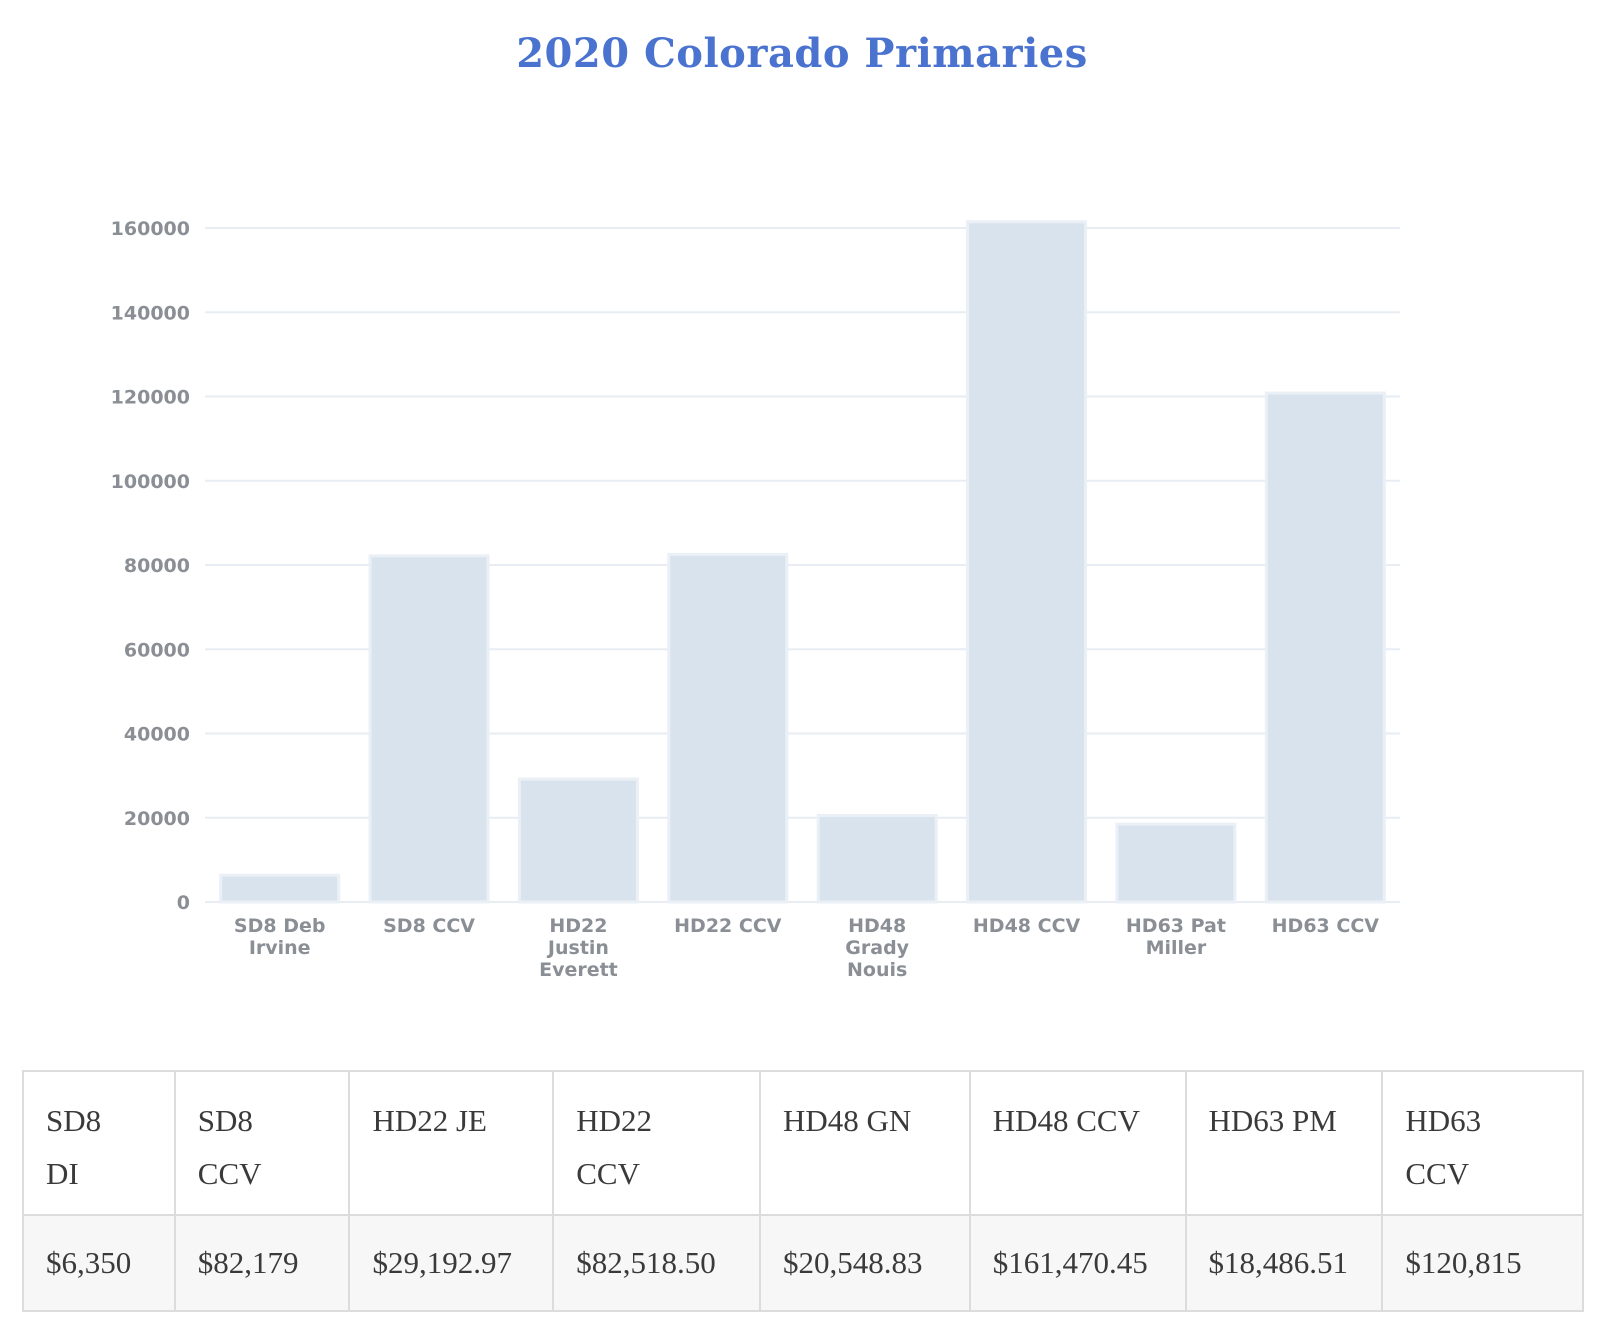 The image size is (1604, 1333). Describe the element at coordinates (150, 229) in the screenshot. I see `y-tick-label: 160000` at that location.